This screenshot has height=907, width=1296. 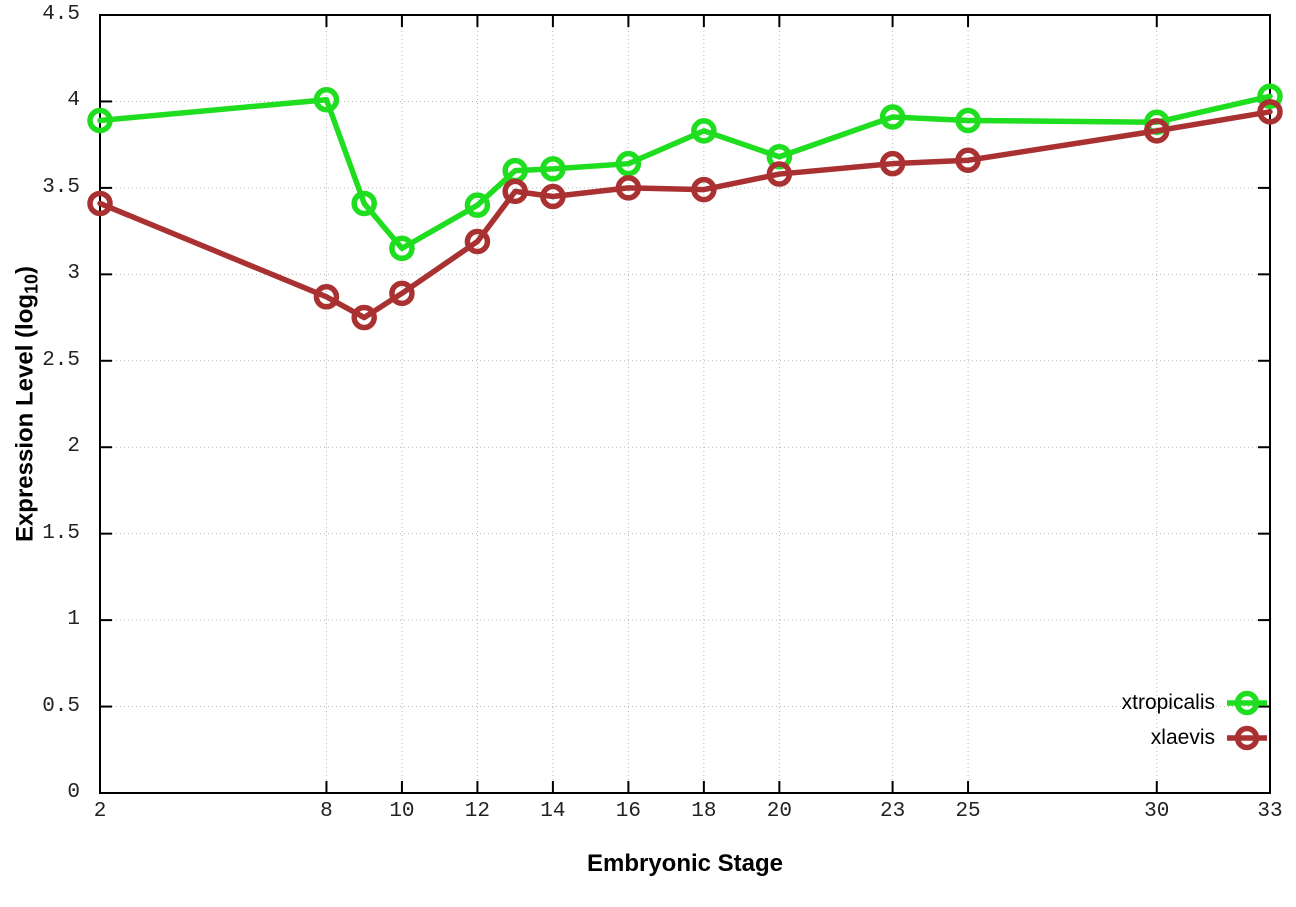 I want to click on y-axis-tick-label-0: 0, so click(x=73, y=792).